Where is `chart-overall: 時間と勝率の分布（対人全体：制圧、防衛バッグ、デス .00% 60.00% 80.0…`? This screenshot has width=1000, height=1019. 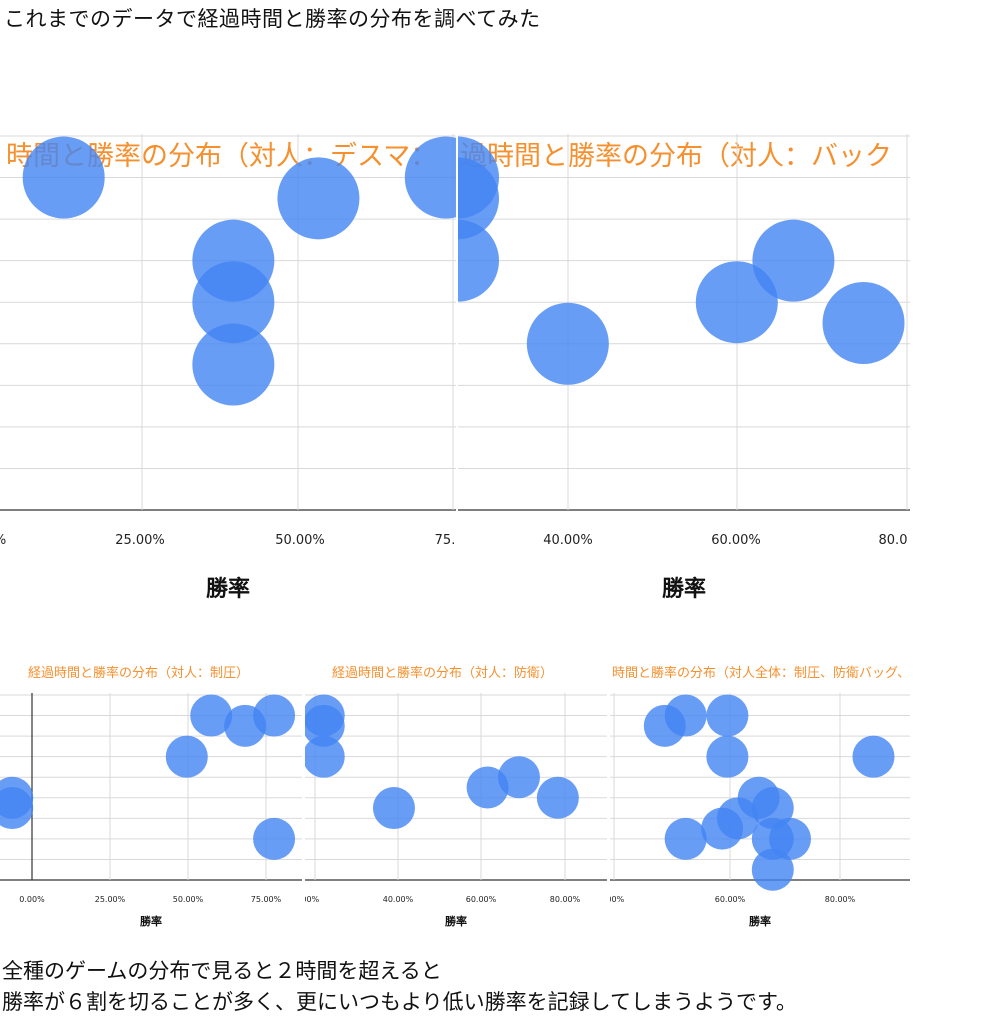
chart-overall: 時間と勝率の分布（対人全体：制圧、防衛バッグ、デス .00% 60.00% 80.0… is located at coordinates (760, 795).